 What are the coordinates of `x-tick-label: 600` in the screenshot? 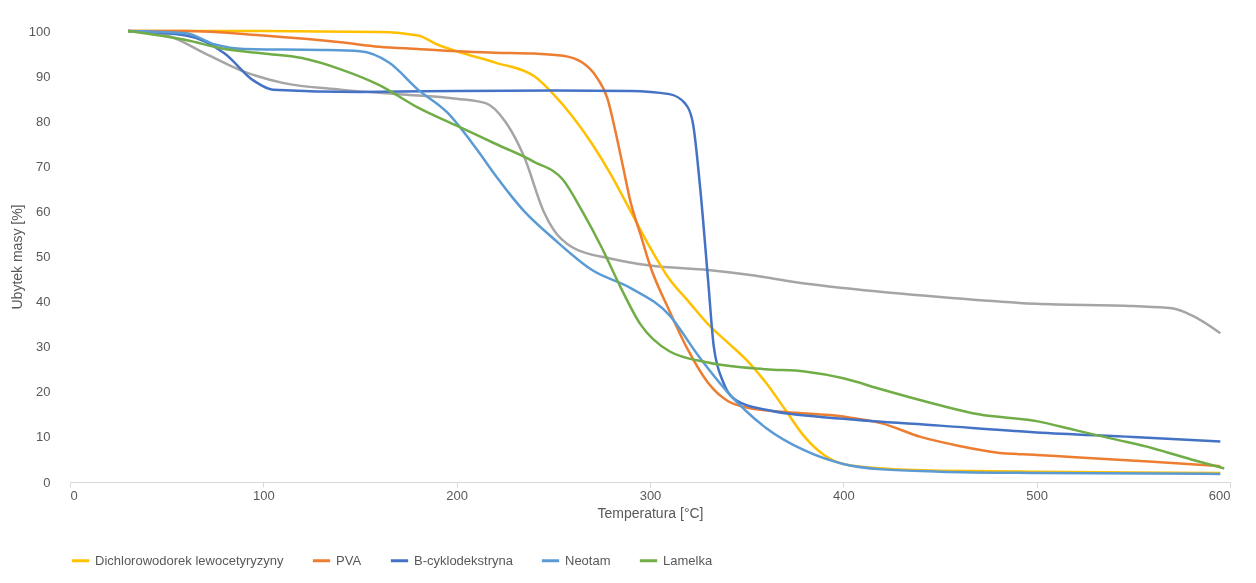 It's located at (1219, 495).